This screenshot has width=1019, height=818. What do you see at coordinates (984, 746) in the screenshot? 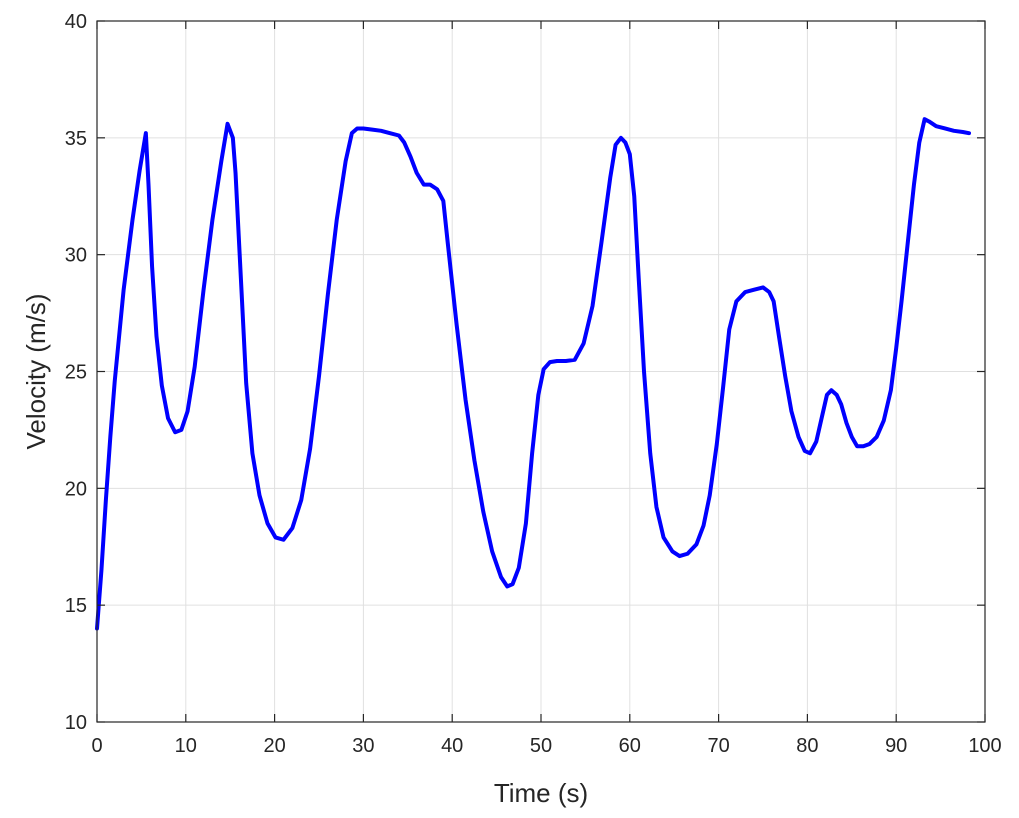
I see `x-tick-label: 100` at bounding box center [984, 746].